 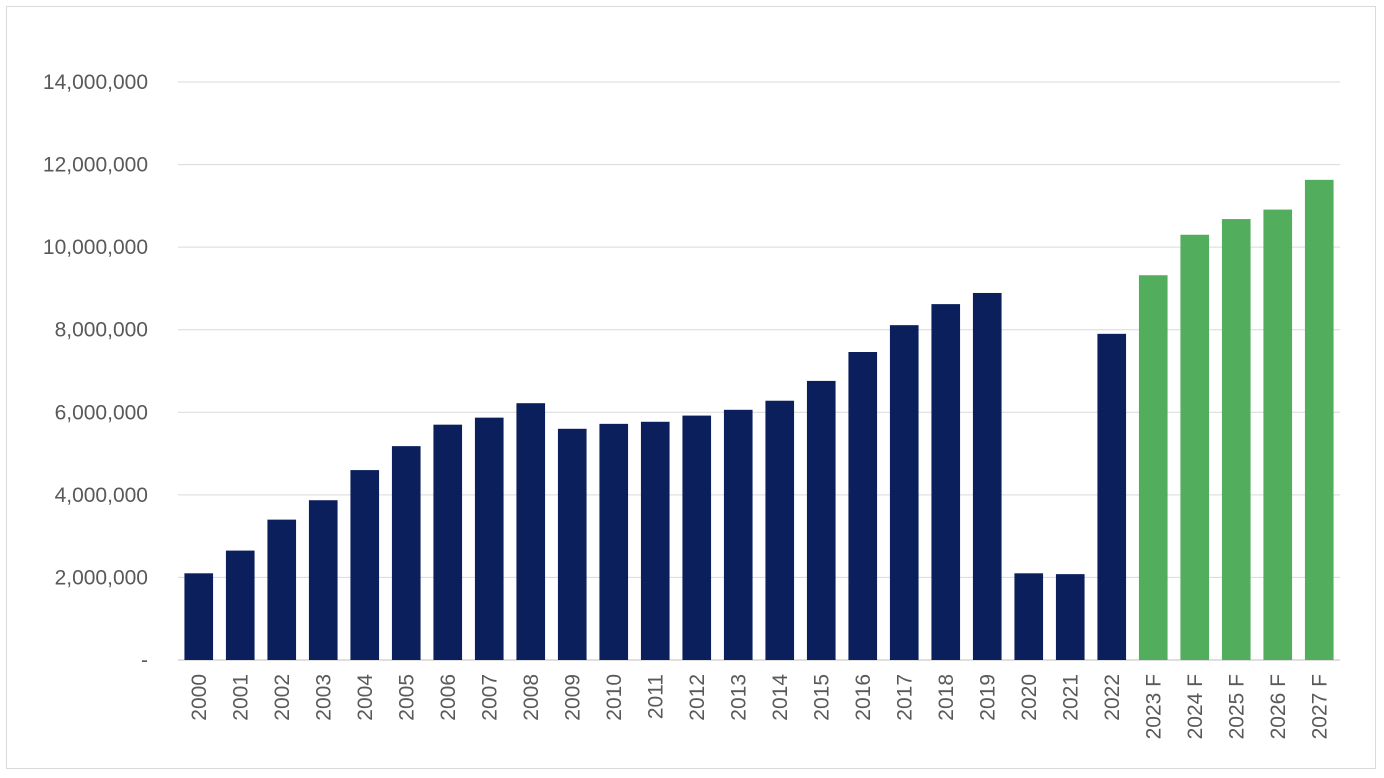 I want to click on x-tick-label: 2001, so click(x=240, y=697).